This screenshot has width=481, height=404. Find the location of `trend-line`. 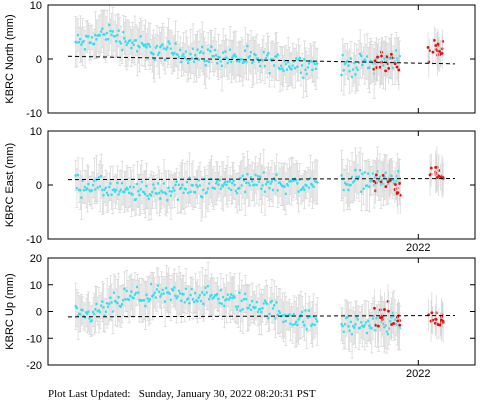

trend-line is located at coordinates (261, 60).